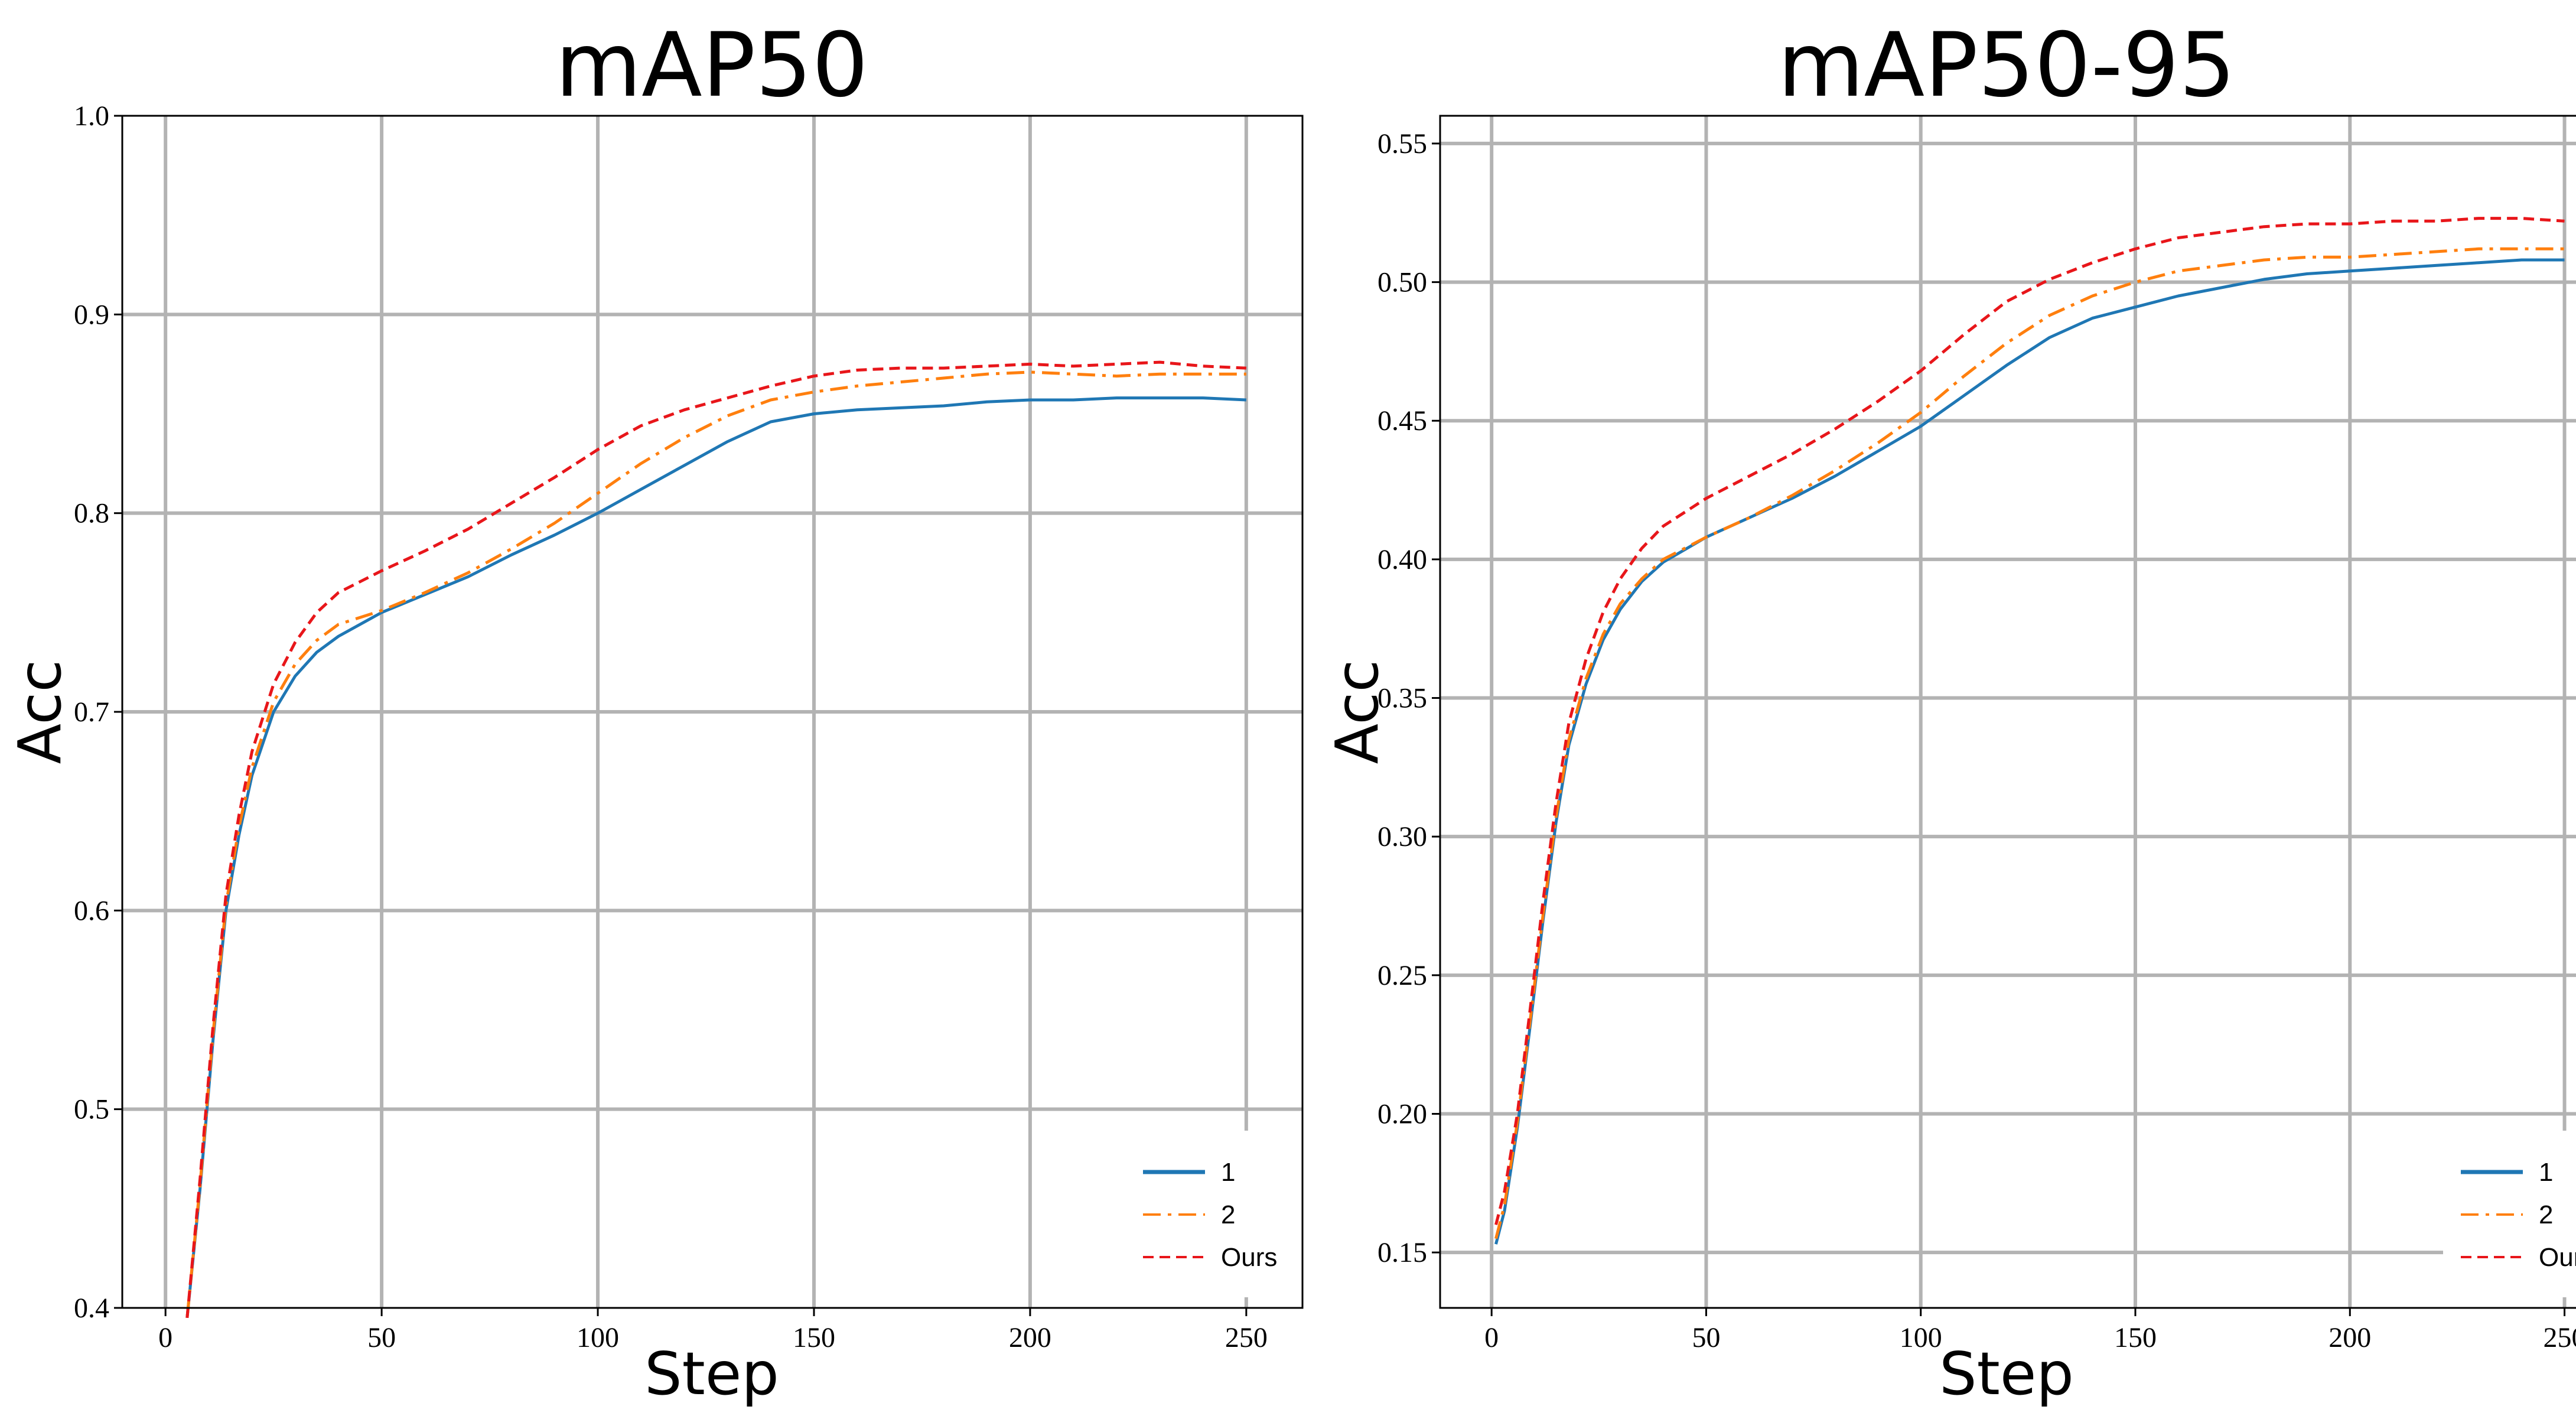 This screenshot has height=1416, width=2576. What do you see at coordinates (92, 314) in the screenshot?
I see `y-tick-label: 0.9` at bounding box center [92, 314].